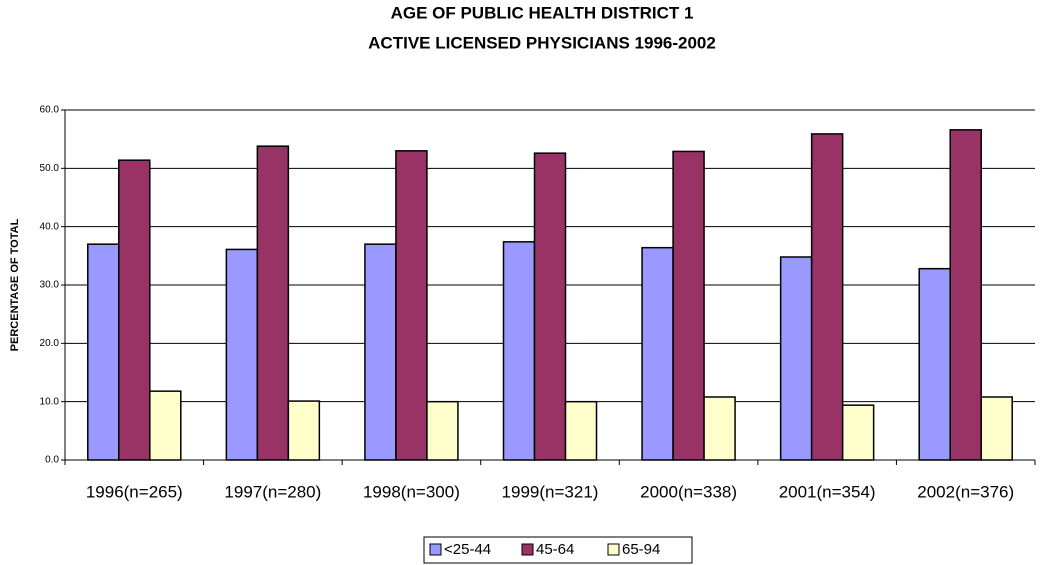 The height and width of the screenshot is (565, 1049). What do you see at coordinates (52, 460) in the screenshot?
I see `y-tick-label: 0.0` at bounding box center [52, 460].